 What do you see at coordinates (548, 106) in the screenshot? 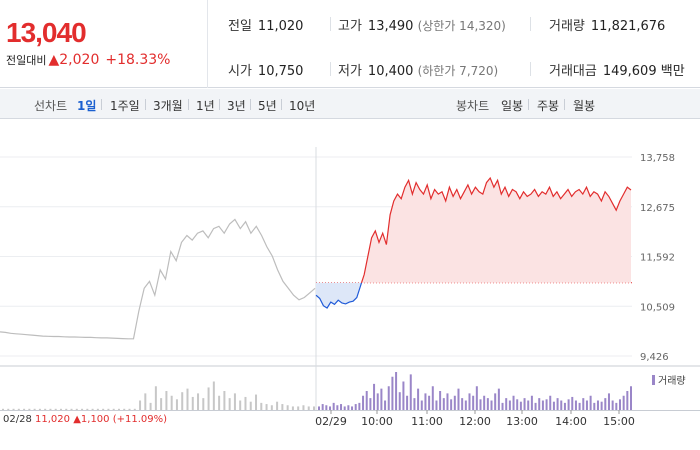
I see `candle-weekly-tab: 주봉` at bounding box center [548, 106].